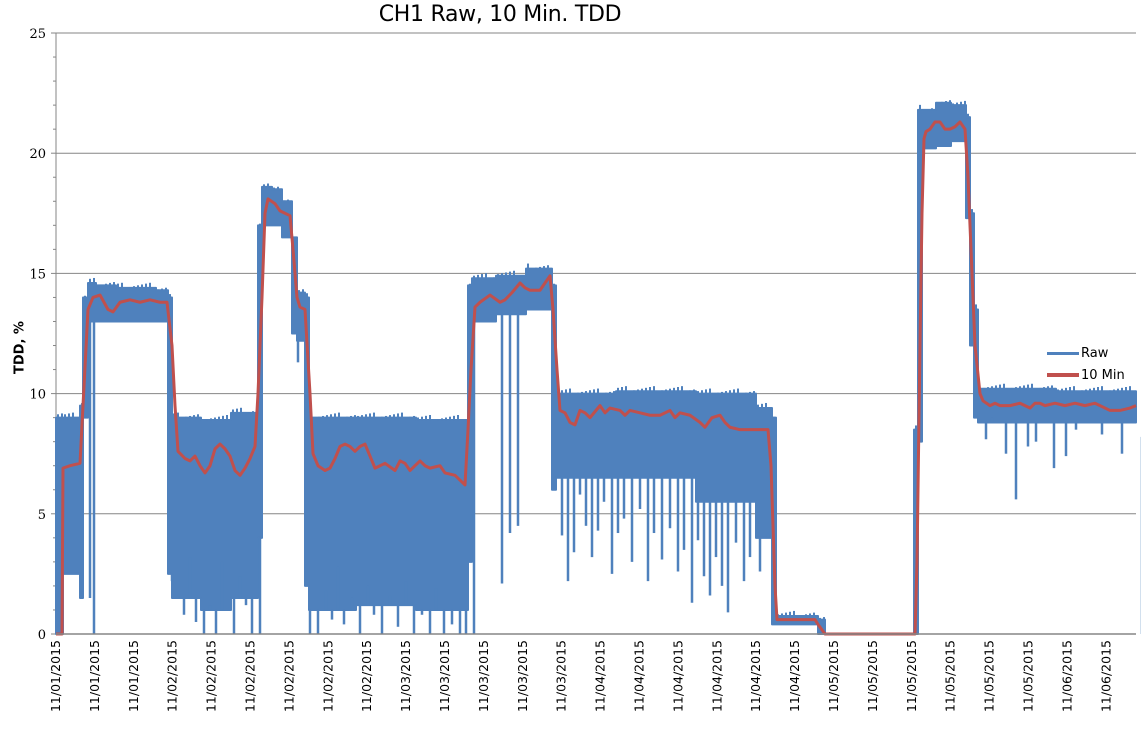 The width and height of the screenshot is (1141, 732). I want to click on legend: Raw 10 Min, so click(1086, 364).